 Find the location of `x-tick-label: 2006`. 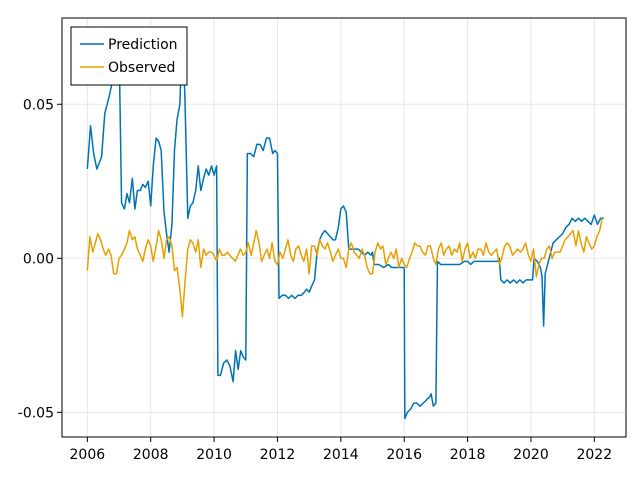

x-tick-label: 2006 is located at coordinates (88, 455).